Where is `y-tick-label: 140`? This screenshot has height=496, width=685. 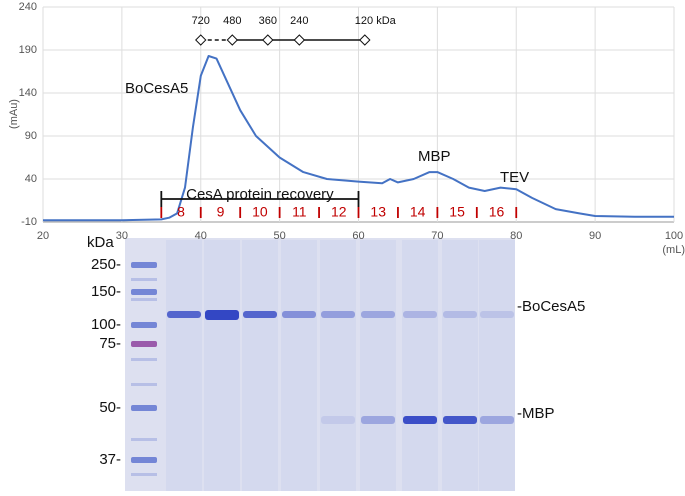
y-tick-label: 140 is located at coordinates (28, 93).